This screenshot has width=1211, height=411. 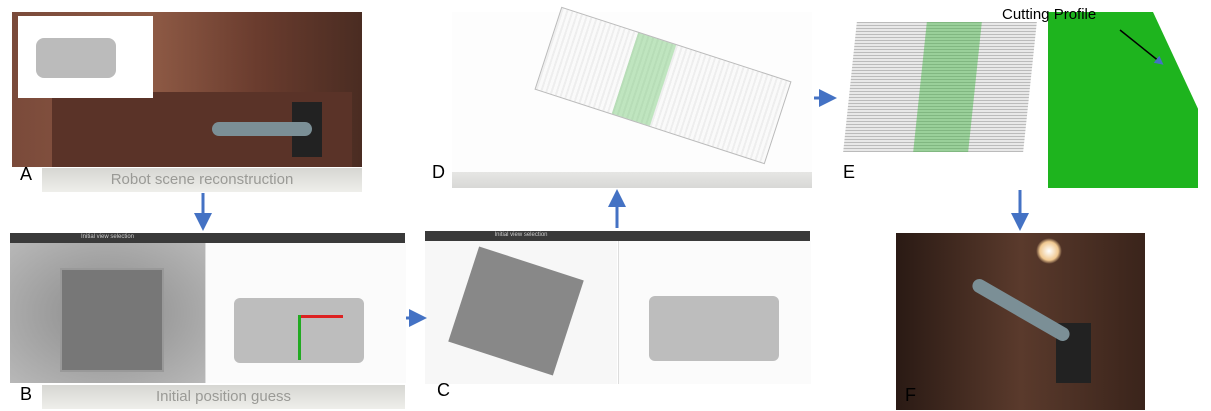 What do you see at coordinates (438, 172) in the screenshot?
I see `panel-label: D` at bounding box center [438, 172].